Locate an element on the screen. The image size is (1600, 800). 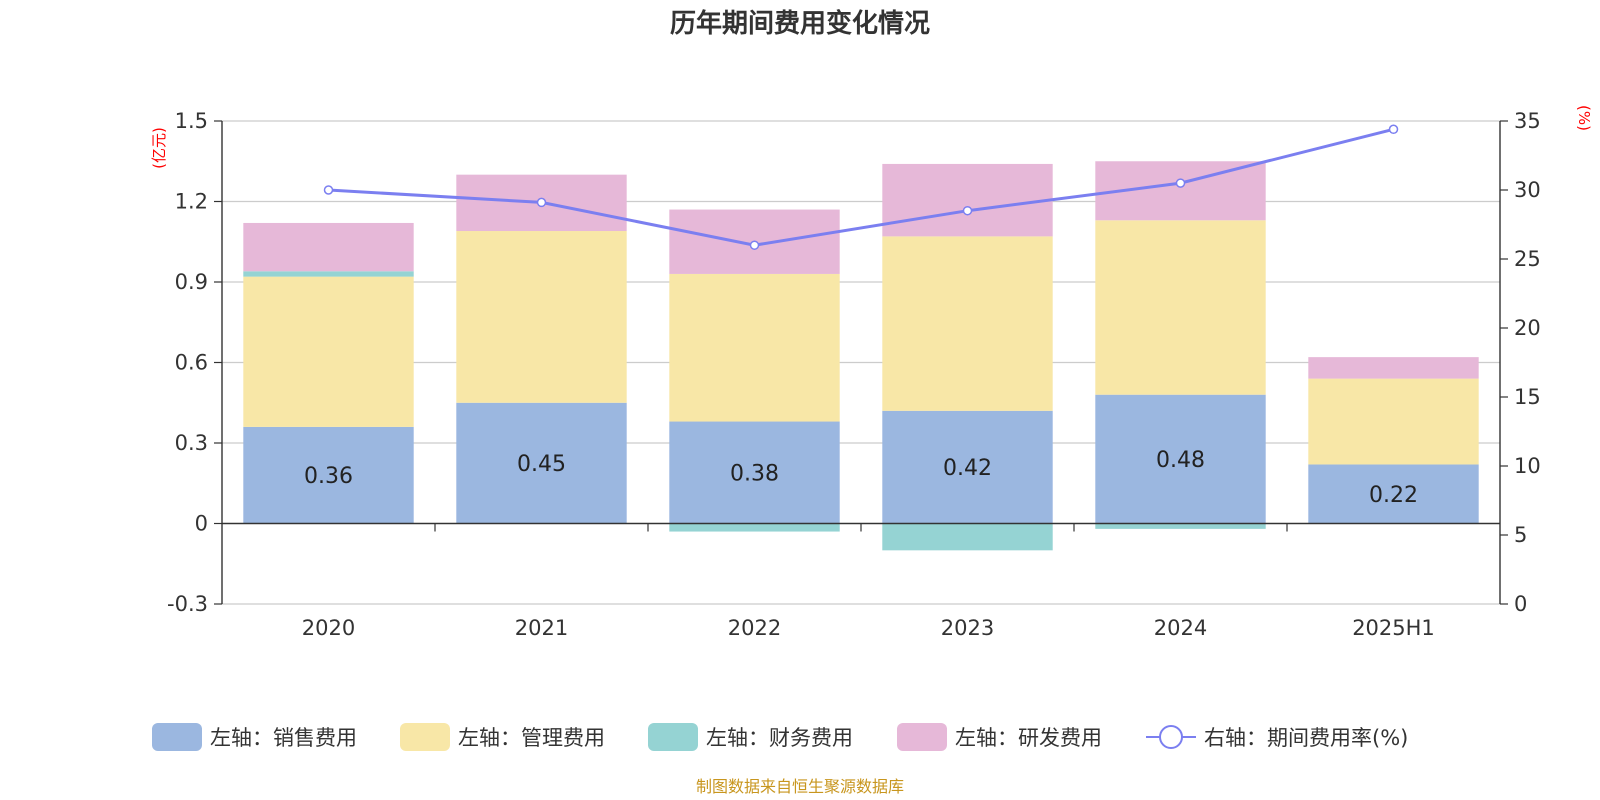
legend-label: 右轴：期间费用率(%) is located at coordinates (1306, 738).